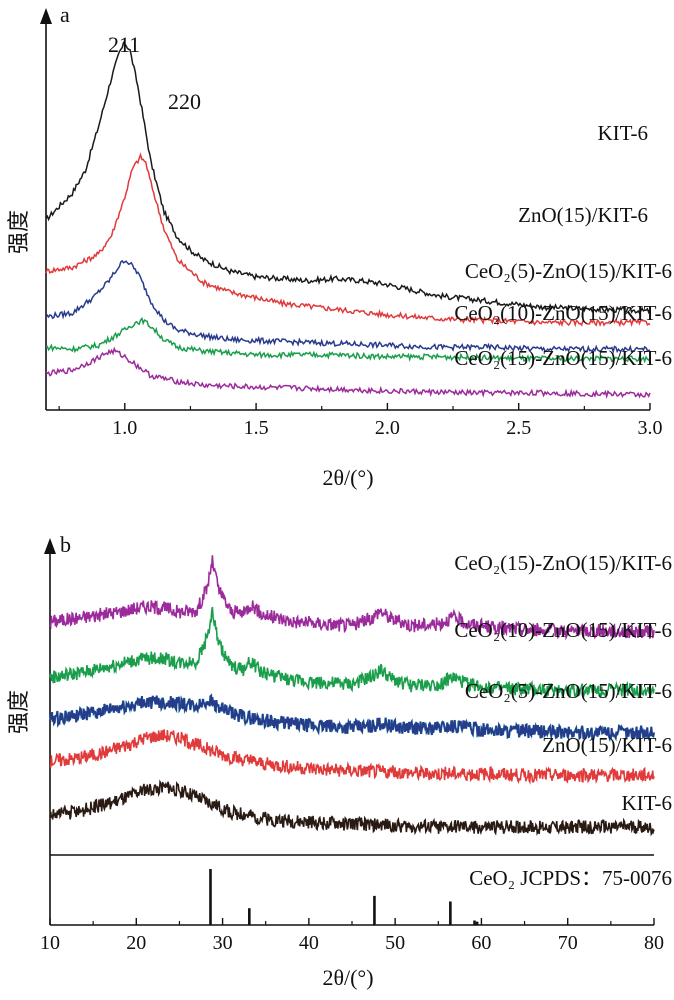 This screenshot has height=1000, width=674. I want to click on panel-a-x-tick-label: 1.0, so click(124, 428).